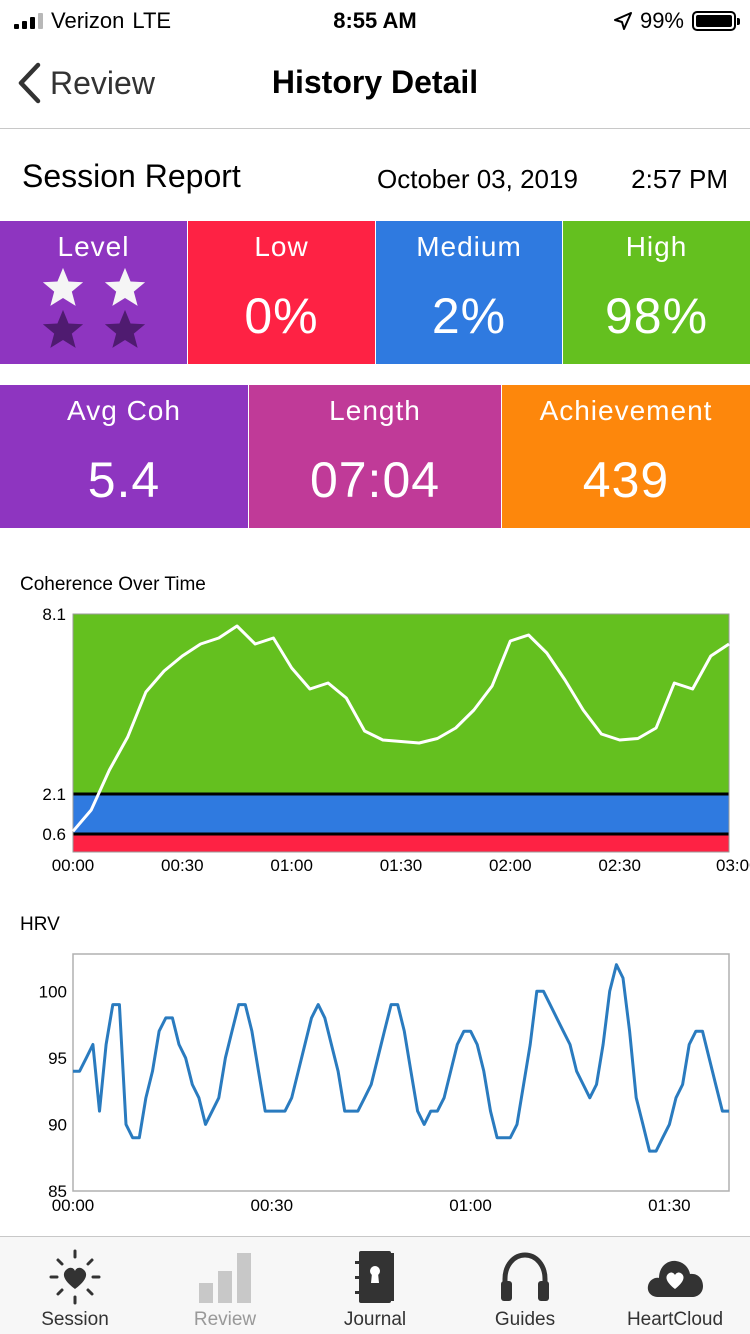 This screenshot has width=750, height=1334. What do you see at coordinates (54, 794) in the screenshot?
I see `y-tick-label: 2.1` at bounding box center [54, 794].